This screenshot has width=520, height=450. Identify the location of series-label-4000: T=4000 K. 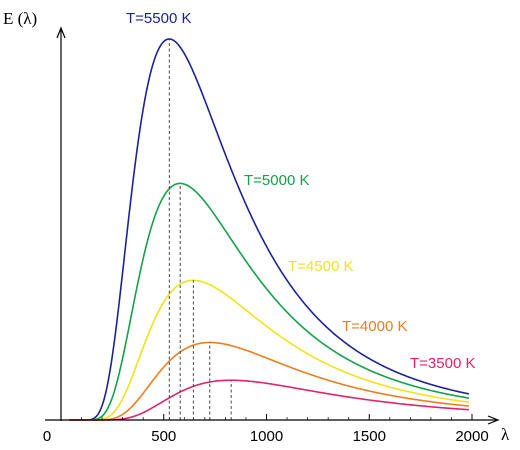
(374, 326).